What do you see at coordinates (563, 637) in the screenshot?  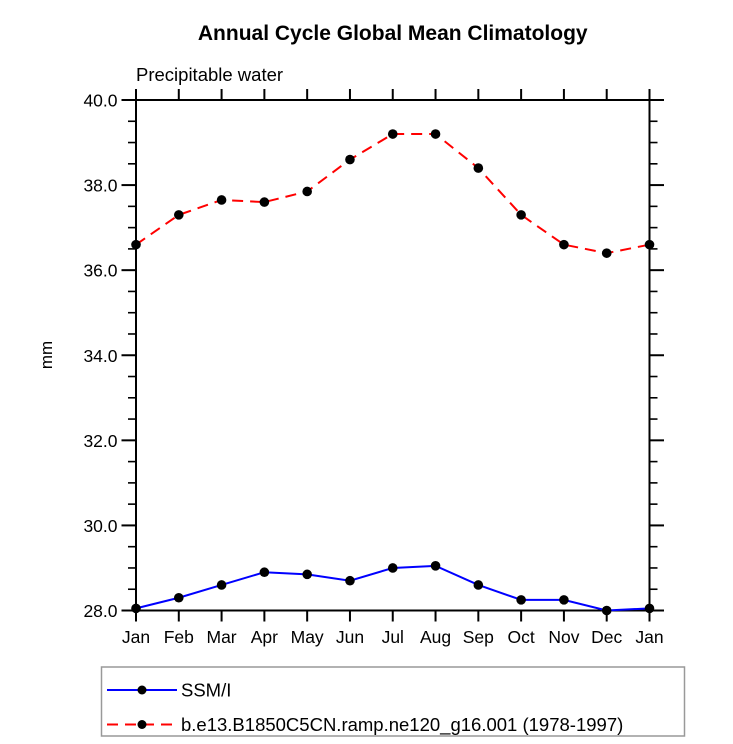 I see `x-tick-label: Nov` at bounding box center [563, 637].